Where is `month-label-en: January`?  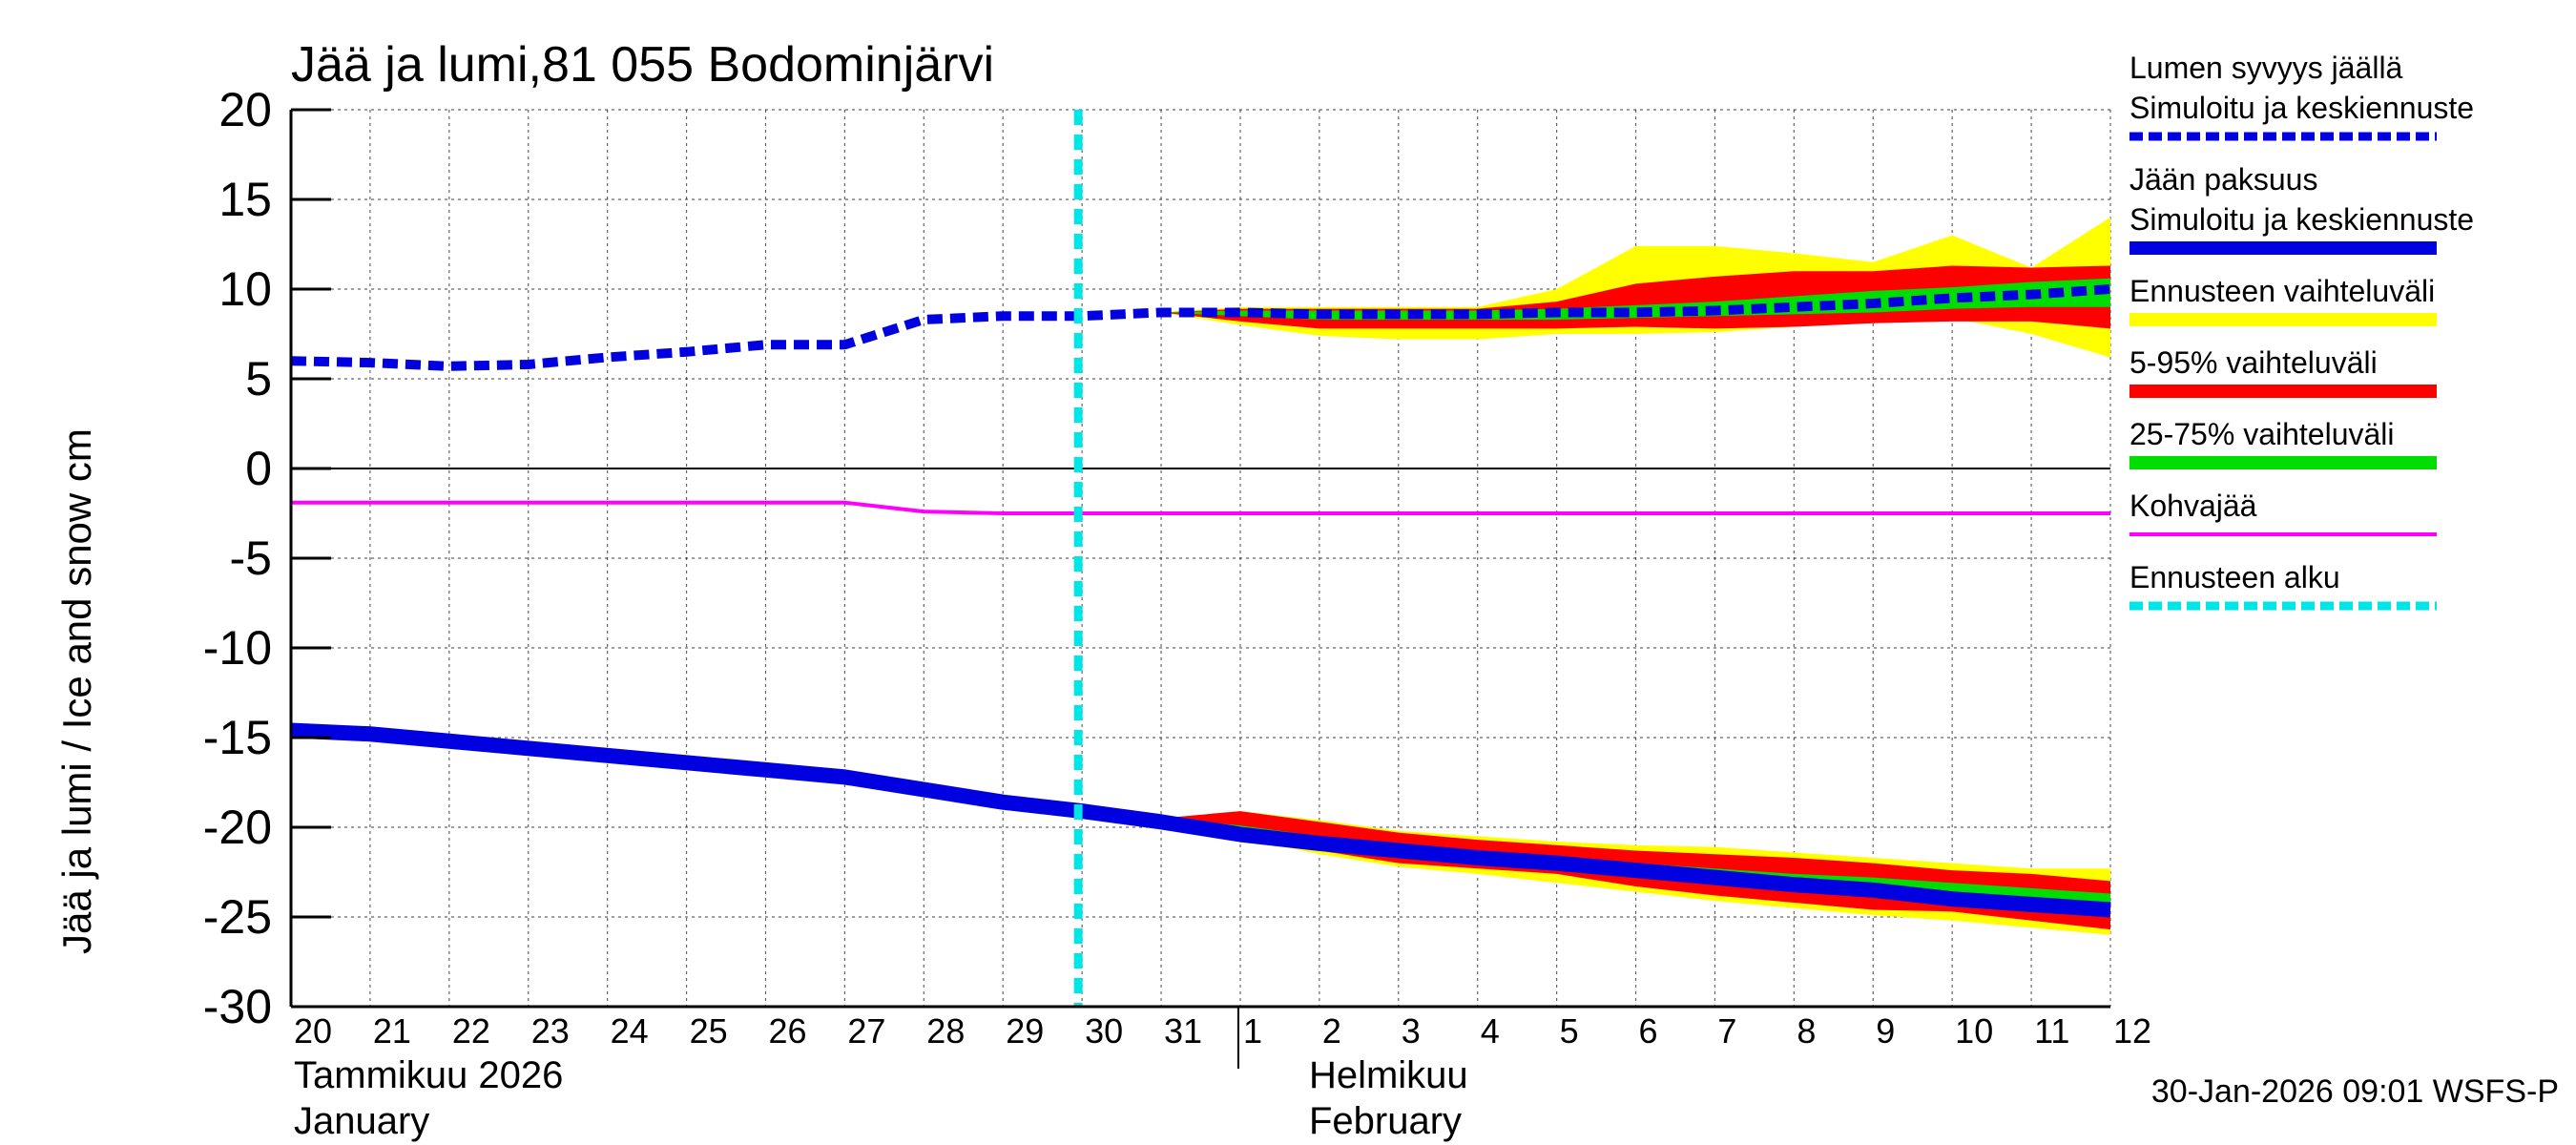 month-label-en: January is located at coordinates (361, 1121).